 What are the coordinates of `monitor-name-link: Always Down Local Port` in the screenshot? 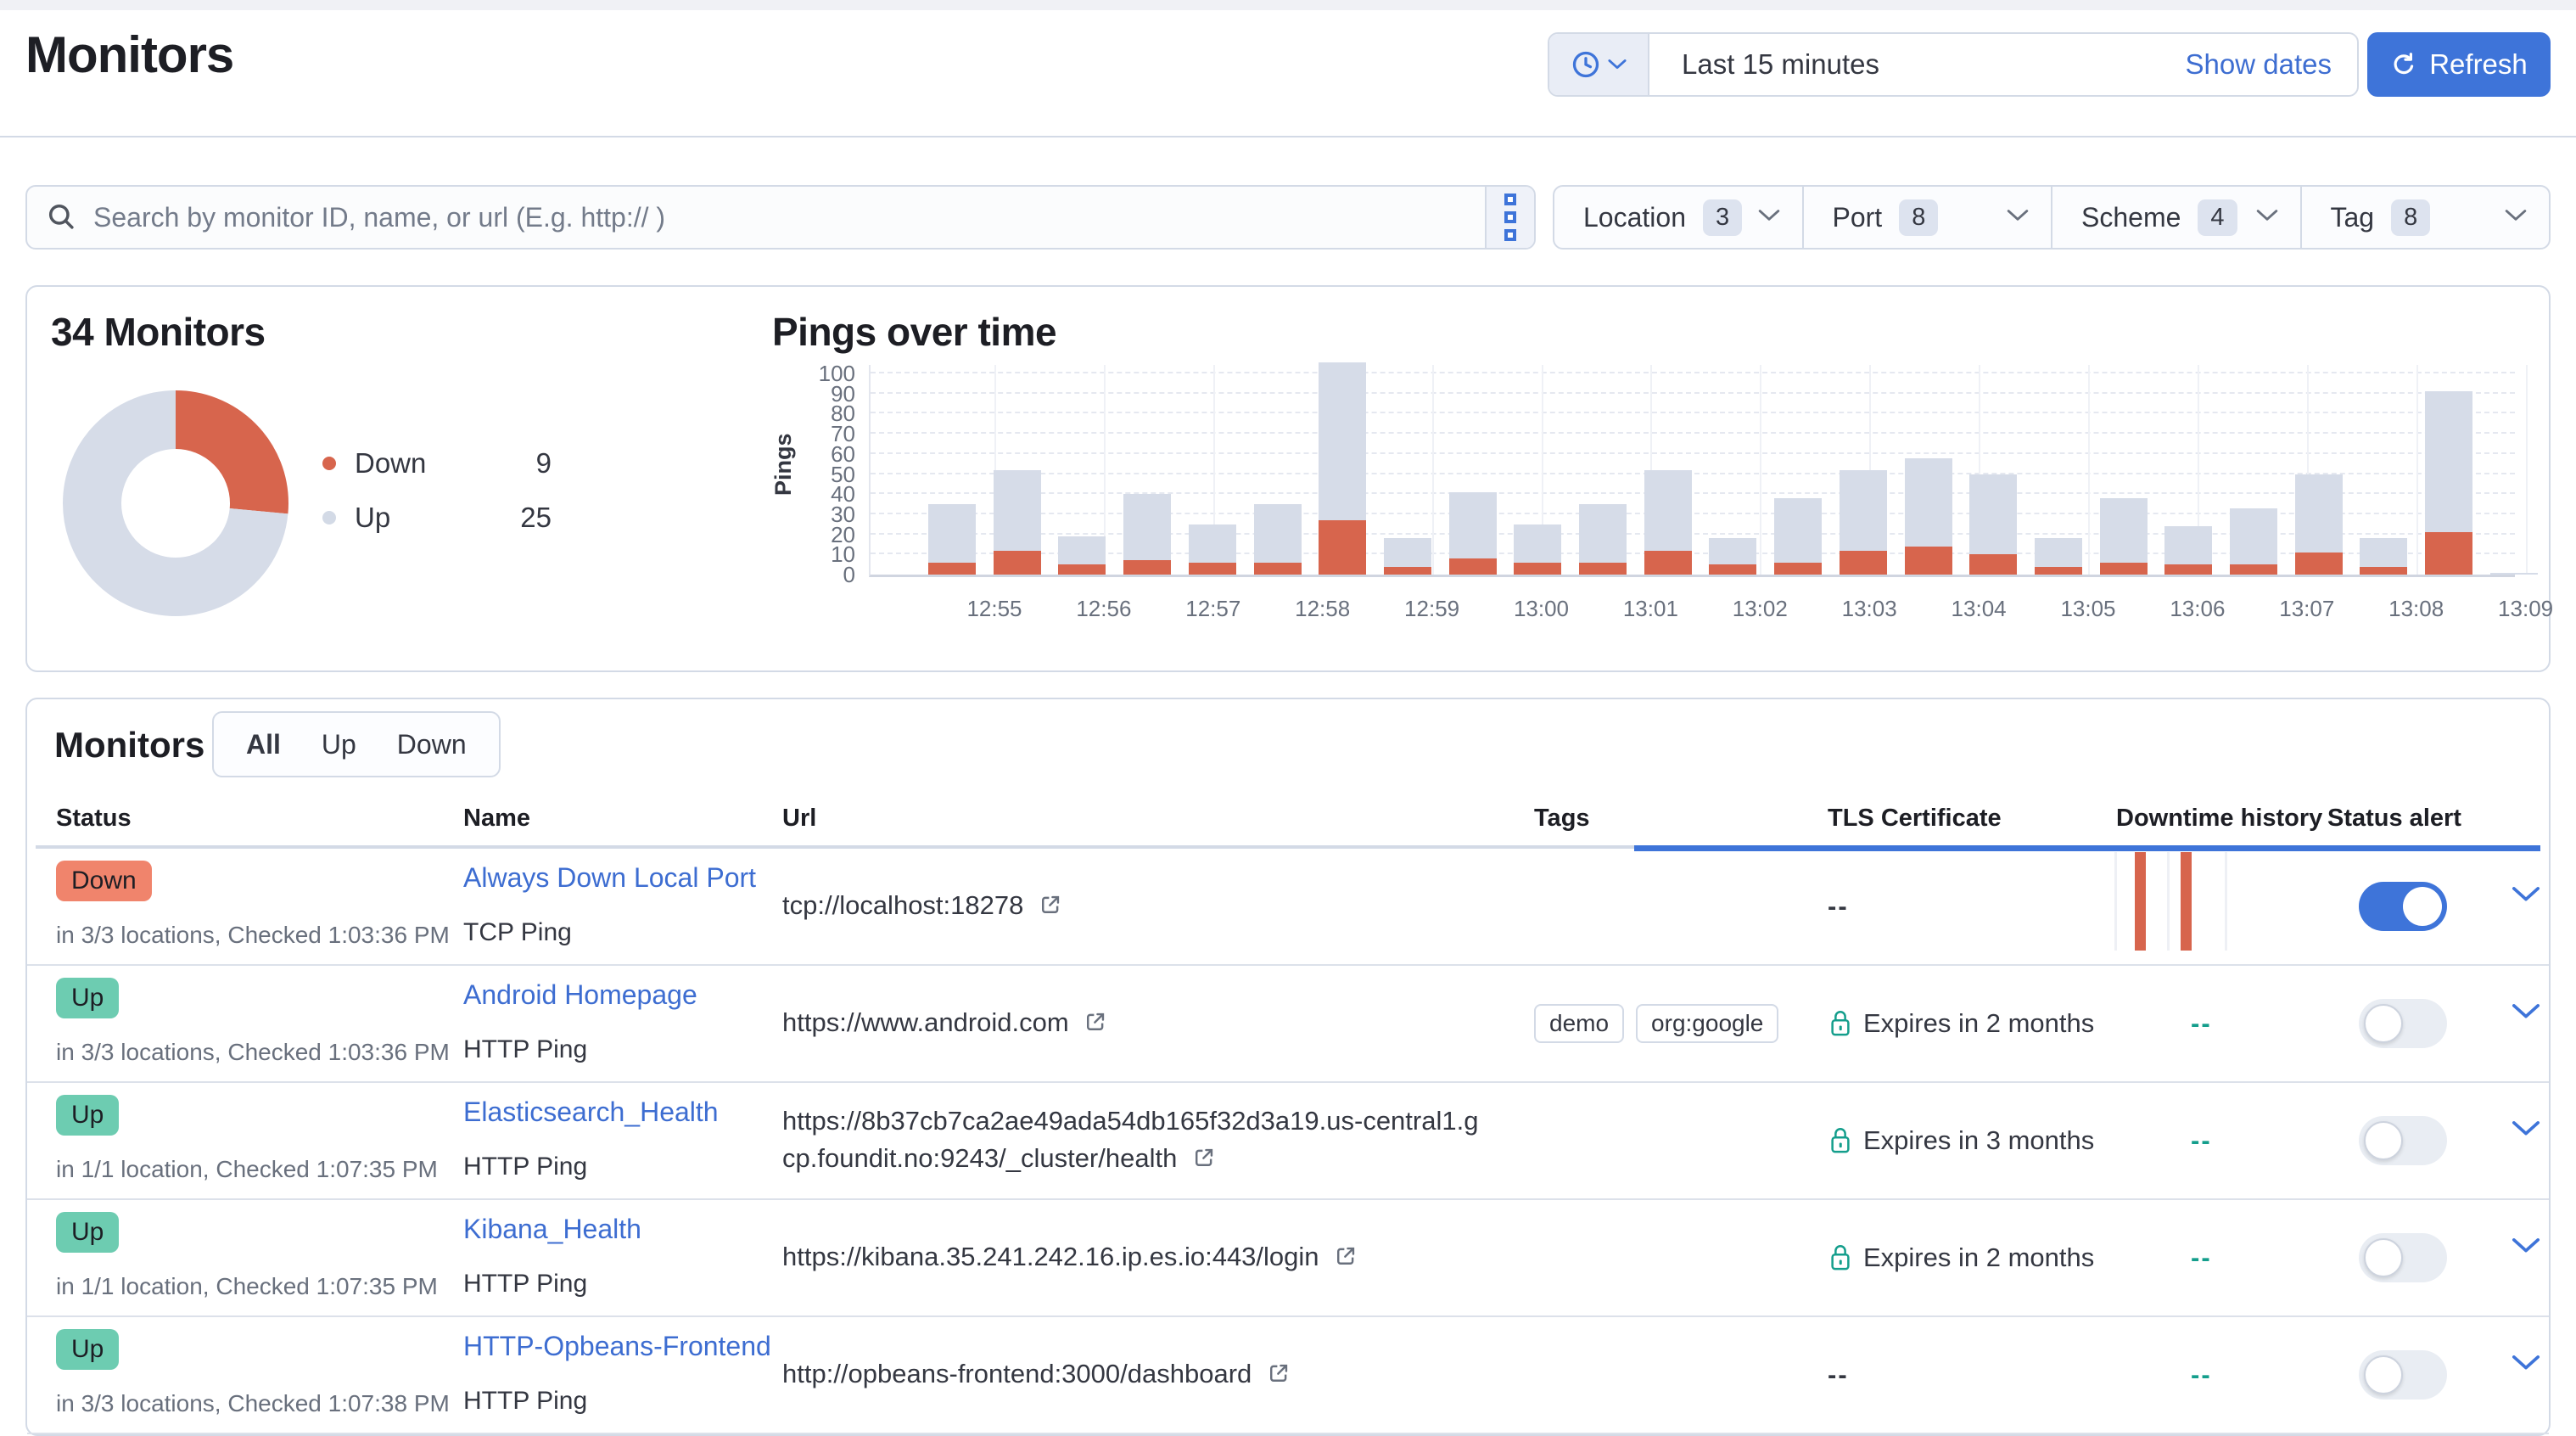 It's located at (610, 877).